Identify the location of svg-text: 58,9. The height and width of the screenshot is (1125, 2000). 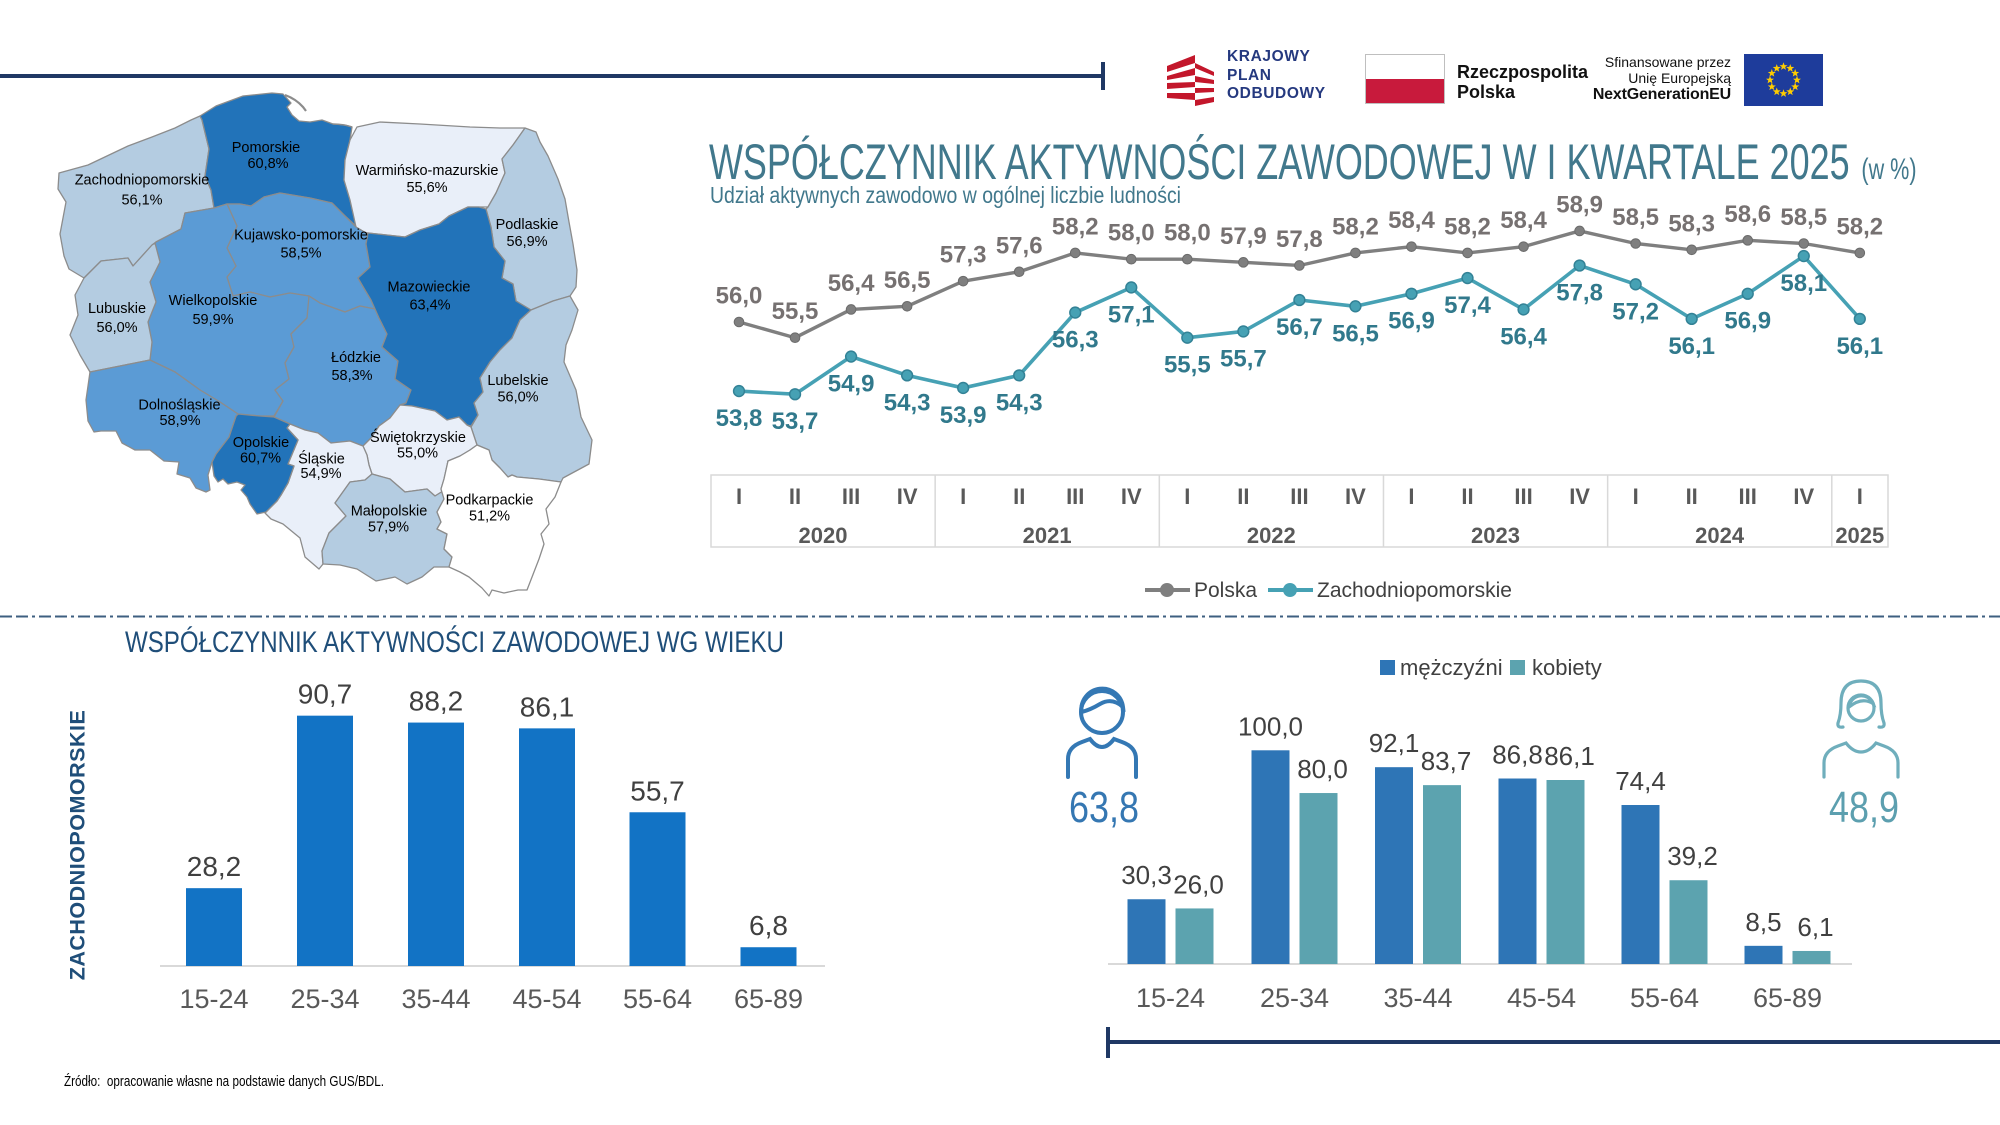
(1579, 204).